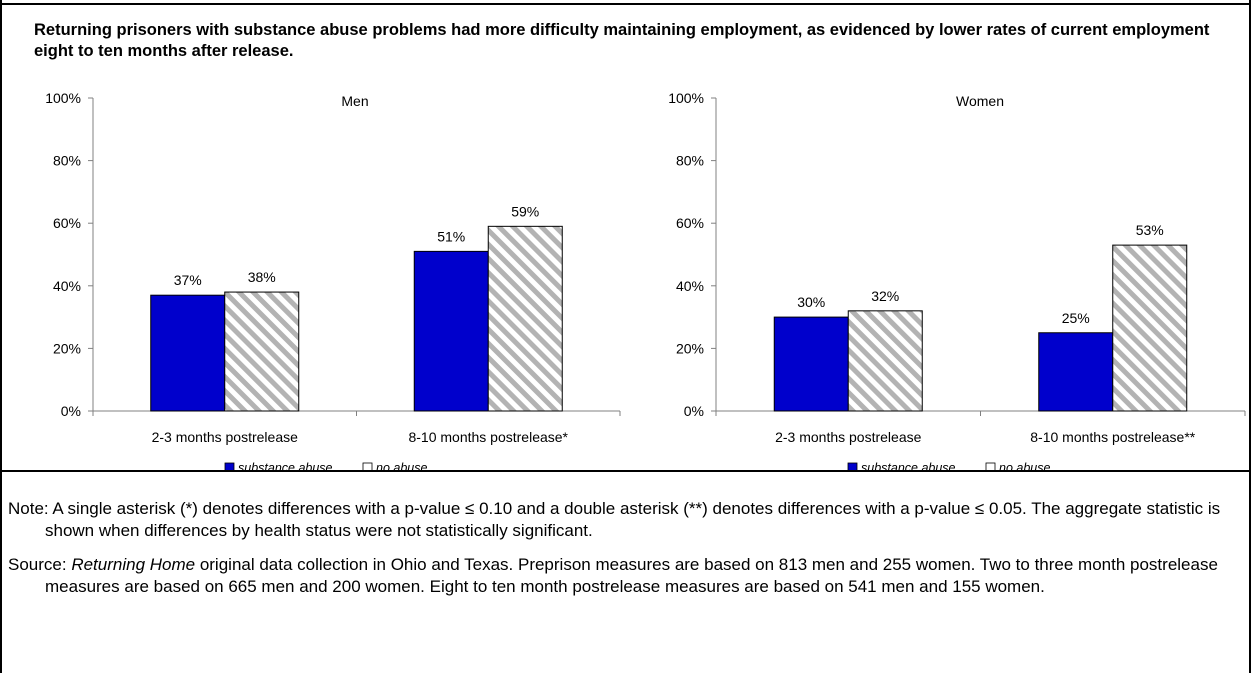 Image resolution: width=1251 pixels, height=673 pixels. What do you see at coordinates (1076, 318) in the screenshot?
I see `data-label: 25%` at bounding box center [1076, 318].